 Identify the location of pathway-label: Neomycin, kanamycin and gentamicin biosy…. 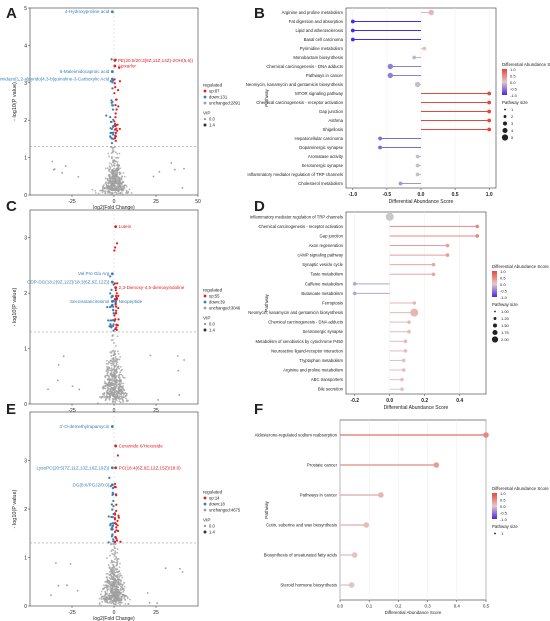
(295, 312).